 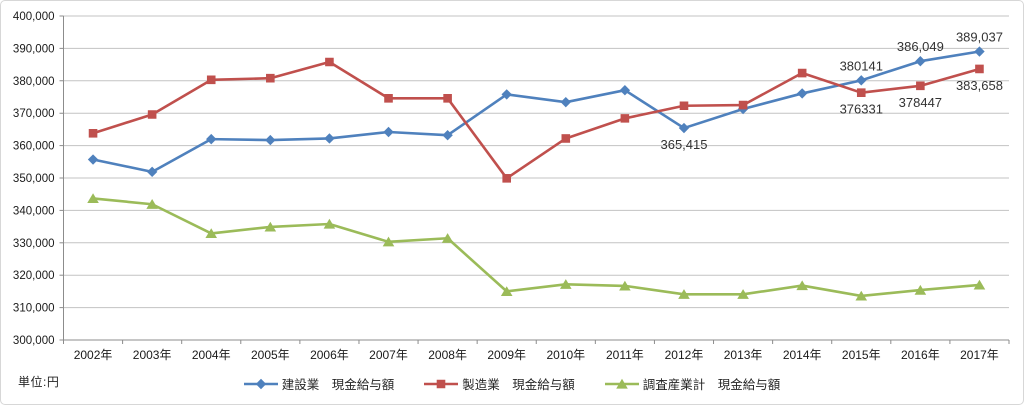 What do you see at coordinates (920, 355) in the screenshot?
I see `x-axis-label: 2016年` at bounding box center [920, 355].